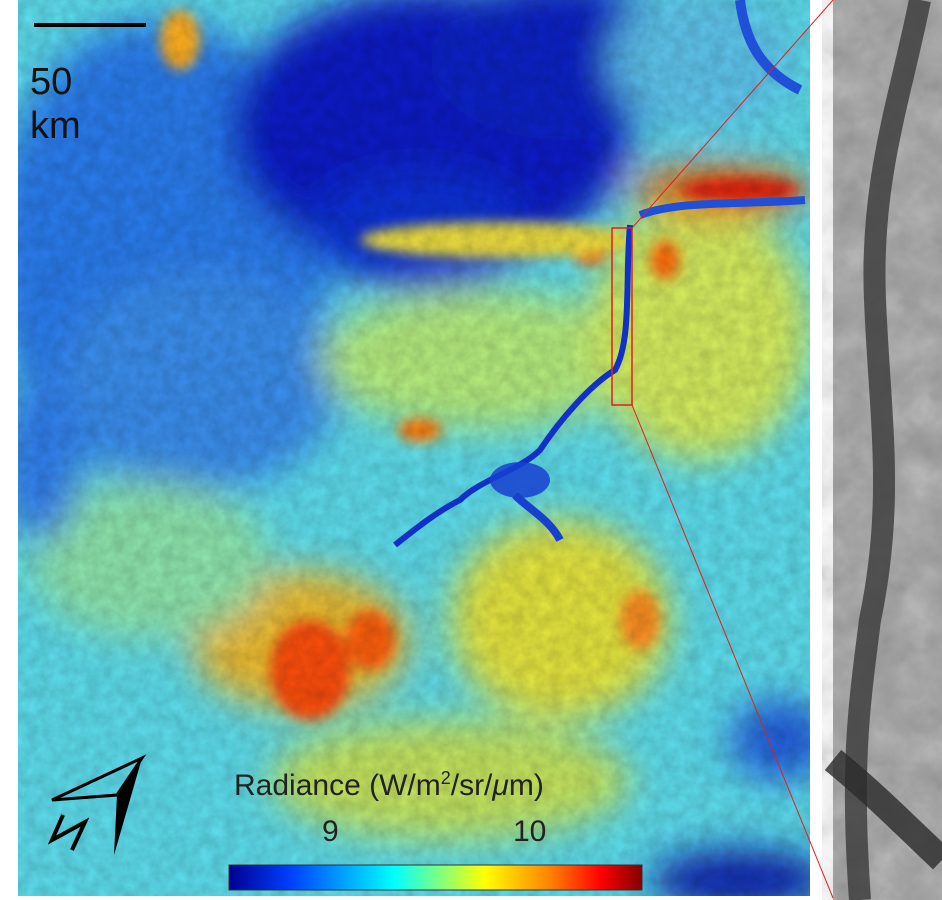 This screenshot has height=900, width=942. I want to click on colorbar-title-sup: 2, so click(445, 778).